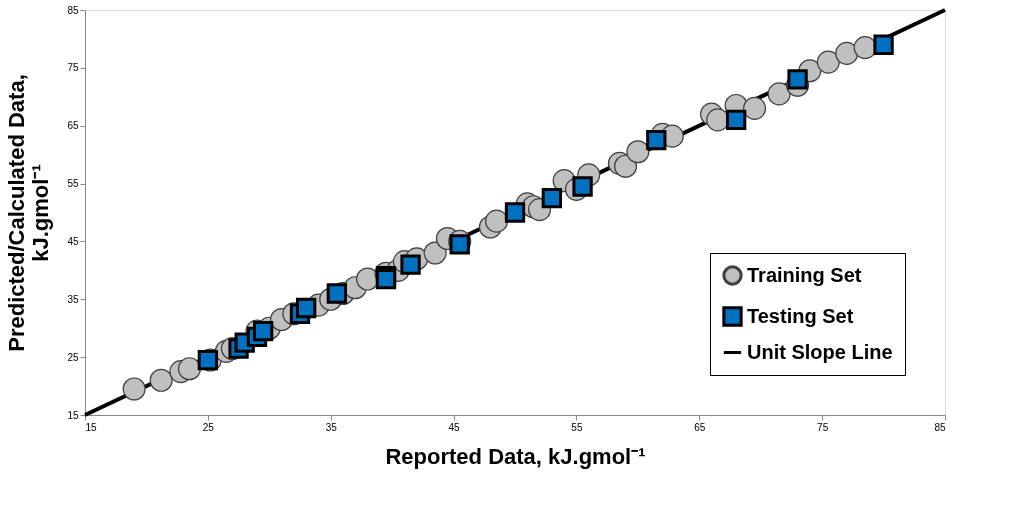 This screenshot has height=530, width=1022. I want to click on y-tick-label: 65, so click(73, 126).